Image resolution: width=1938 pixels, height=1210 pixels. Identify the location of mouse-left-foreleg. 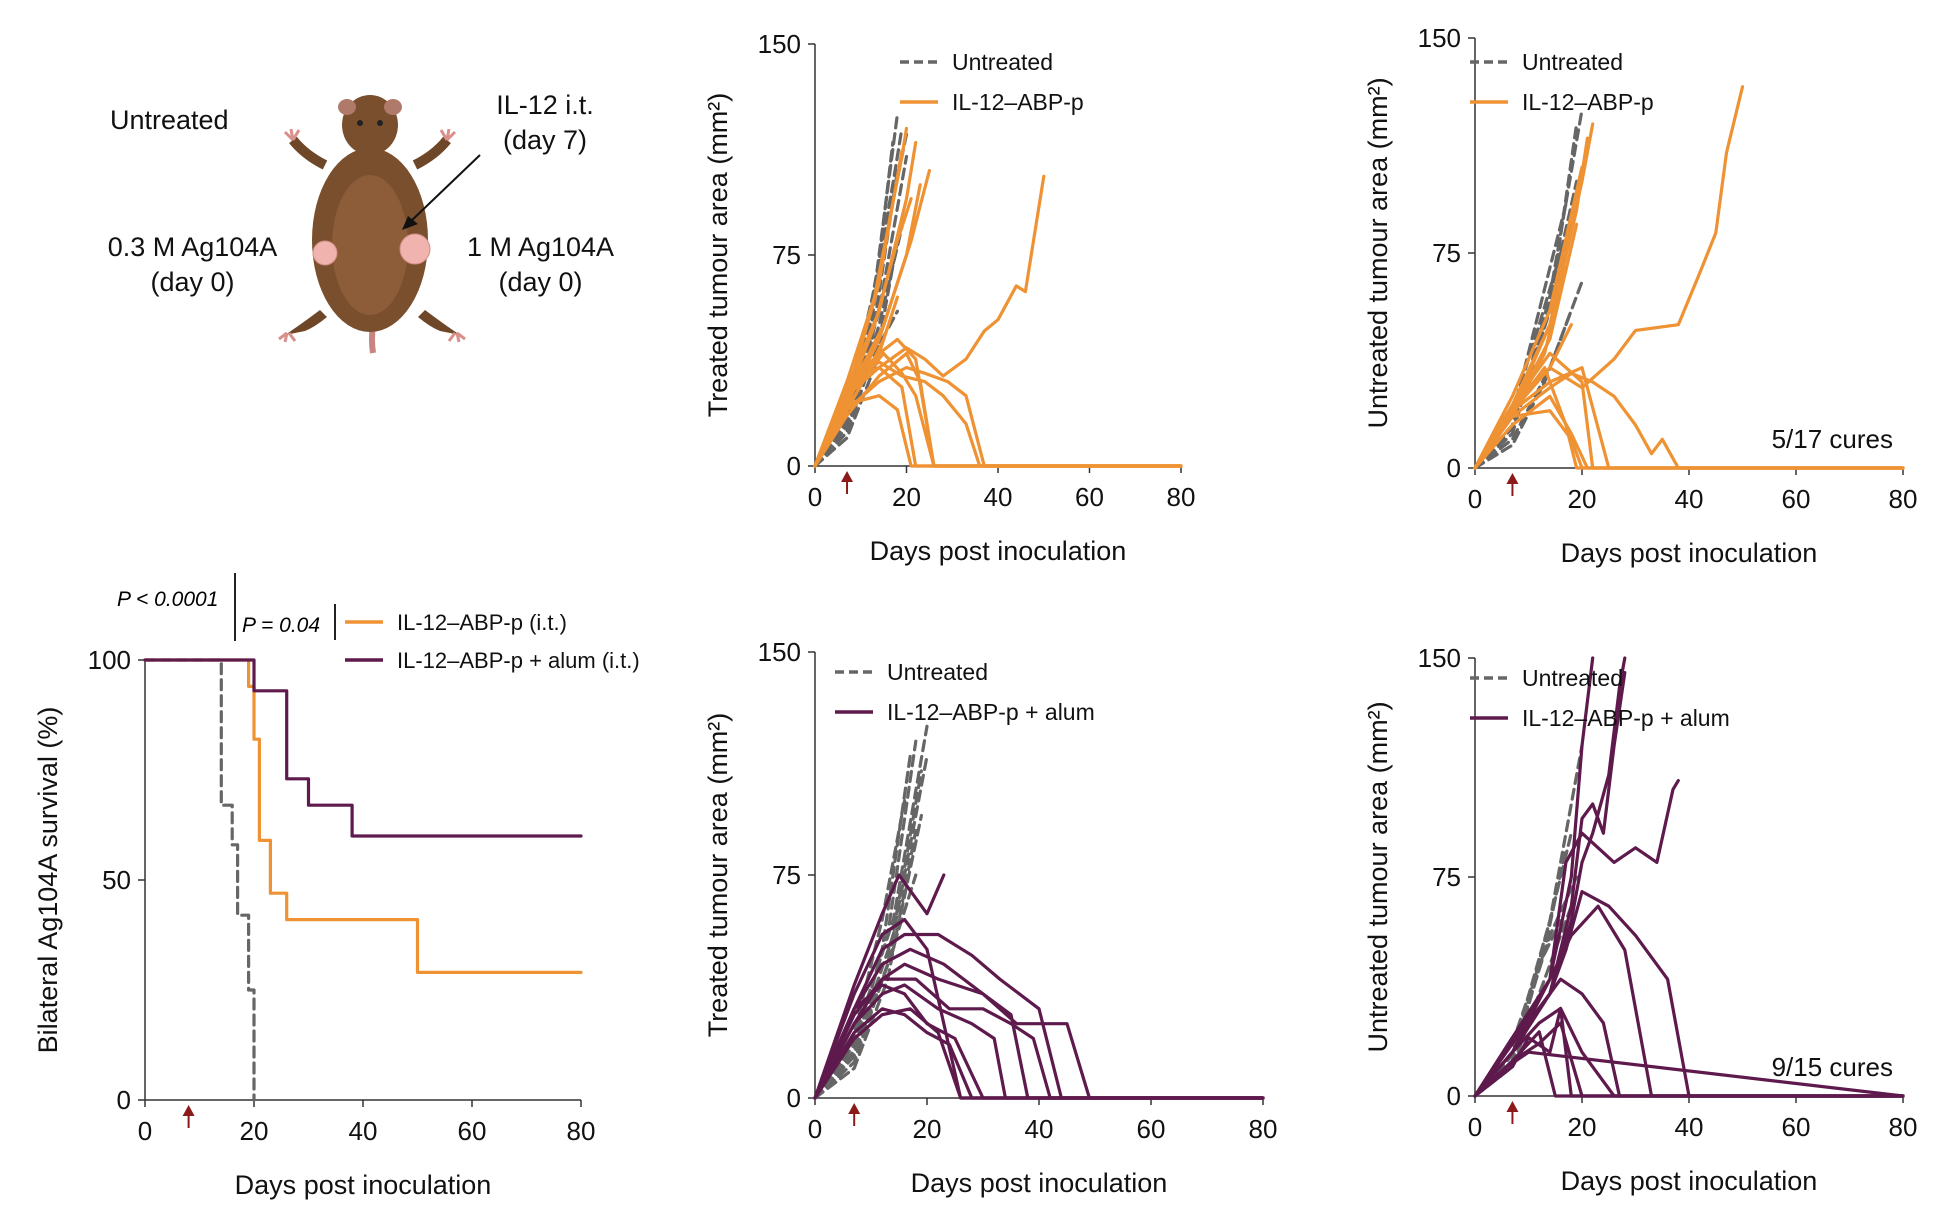
(308, 153).